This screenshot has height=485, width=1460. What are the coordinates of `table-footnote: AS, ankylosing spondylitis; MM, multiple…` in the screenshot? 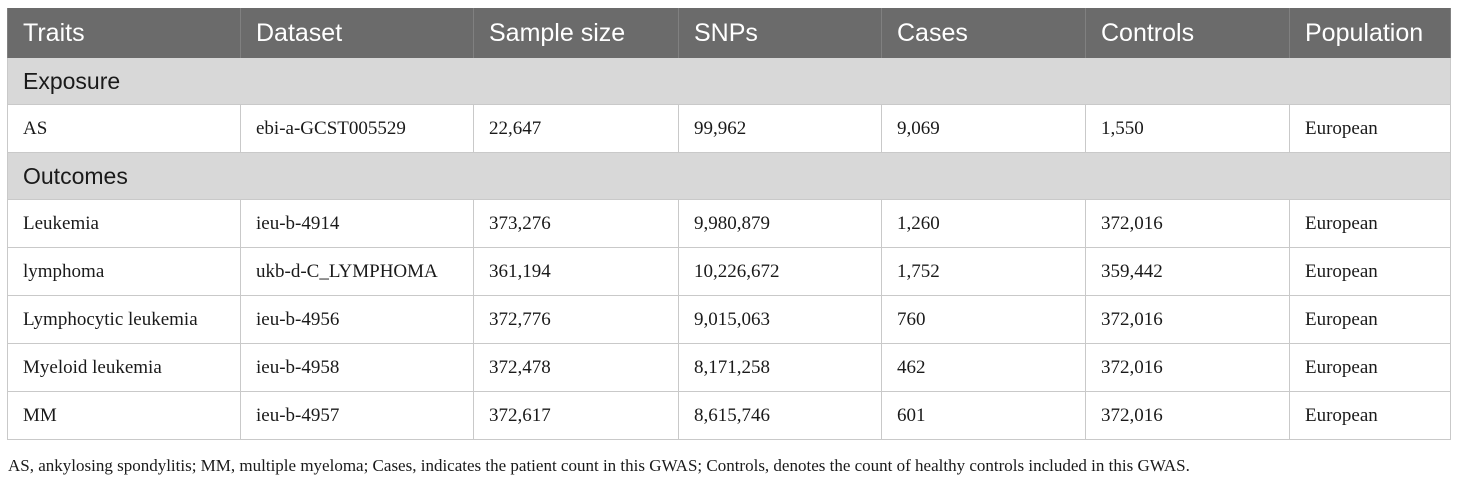 It's located at (599, 465).